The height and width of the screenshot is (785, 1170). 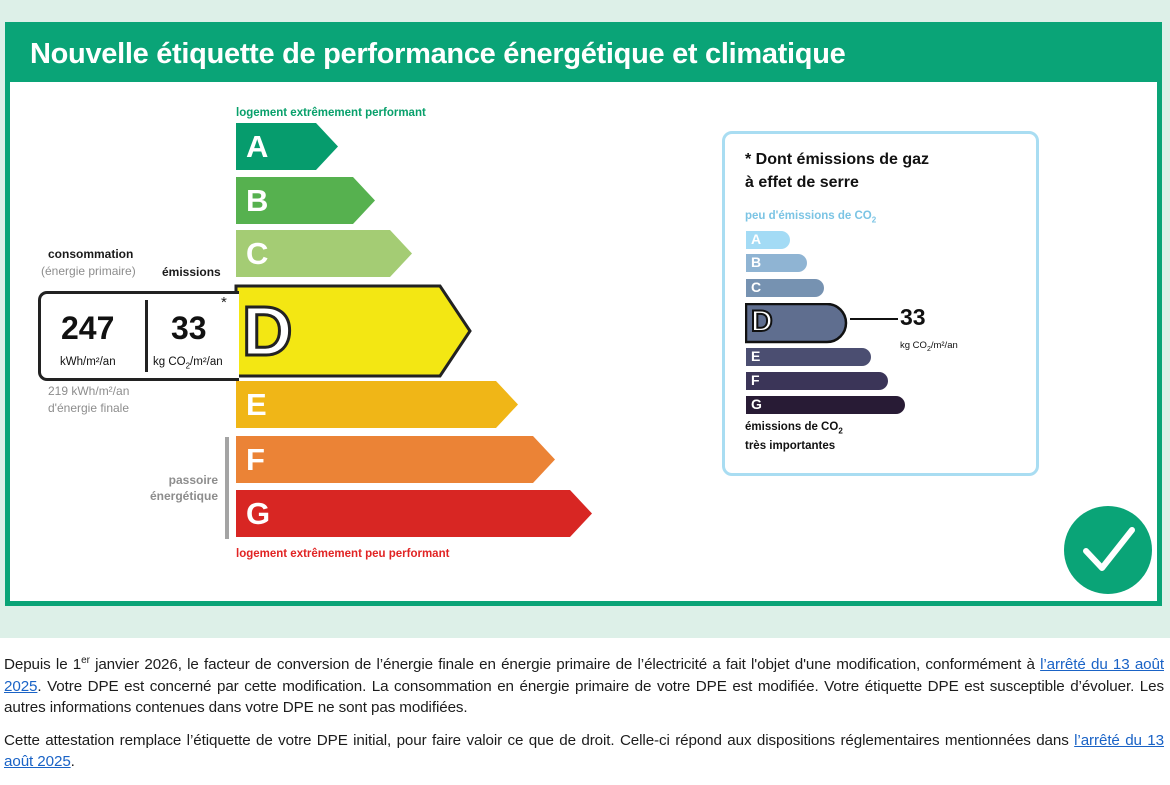 I want to click on dpe-class-c: C, so click(x=324, y=253).